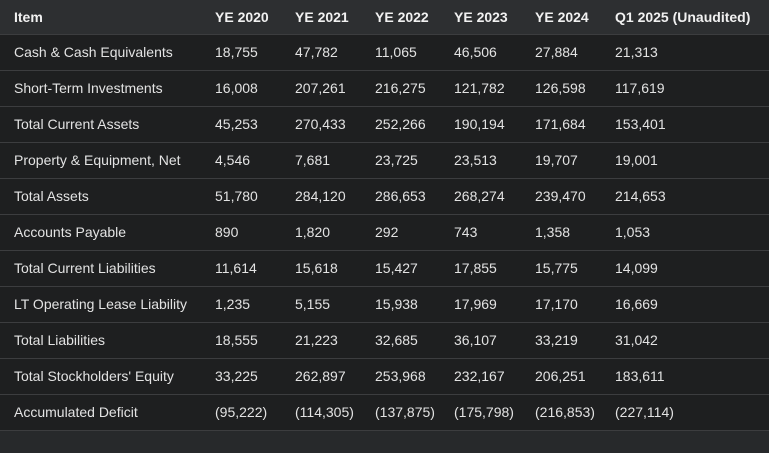  Describe the element at coordinates (480, 232) in the screenshot. I see `table-cell: 743` at that location.